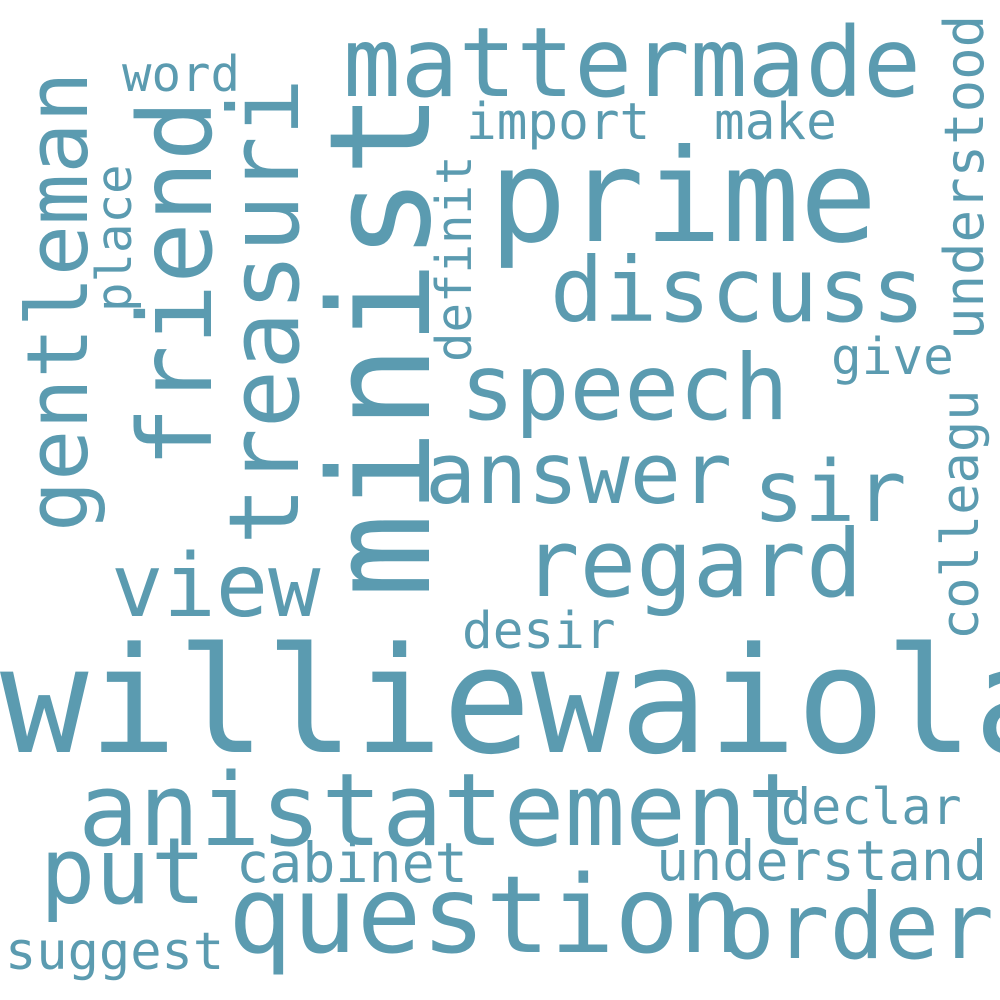  Describe the element at coordinates (892, 357) in the screenshot. I see `word-give: give` at that location.